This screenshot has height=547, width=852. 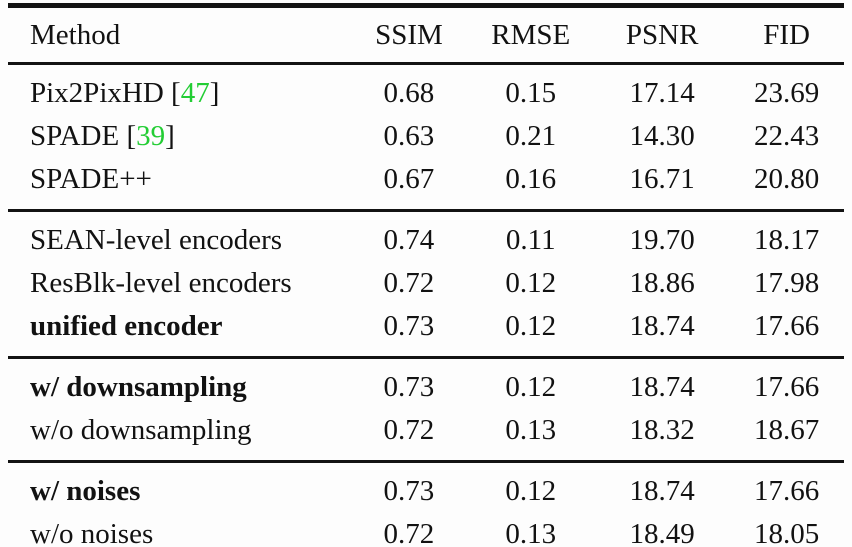 I want to click on method-cell: w/o downsampling, so click(x=179, y=435).